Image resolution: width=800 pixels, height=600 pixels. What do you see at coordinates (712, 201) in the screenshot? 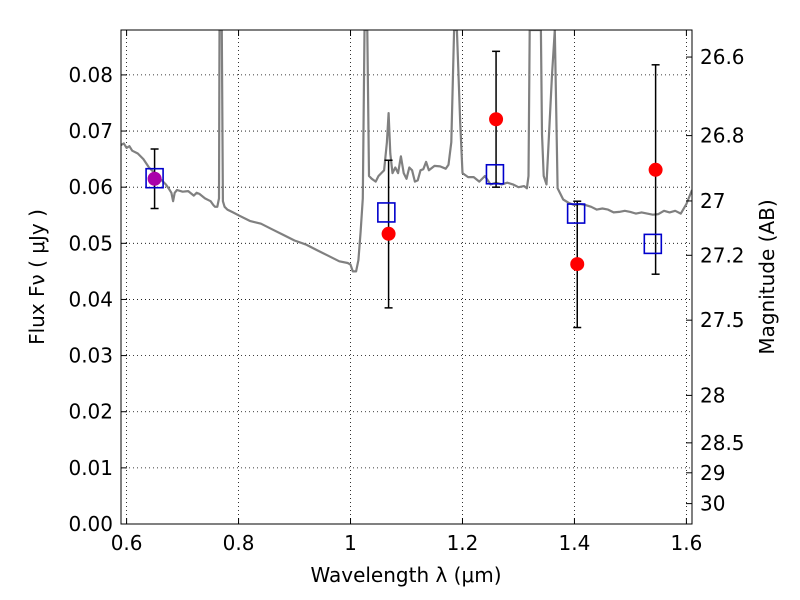
I see `mag-tick-label: 27` at bounding box center [712, 201].